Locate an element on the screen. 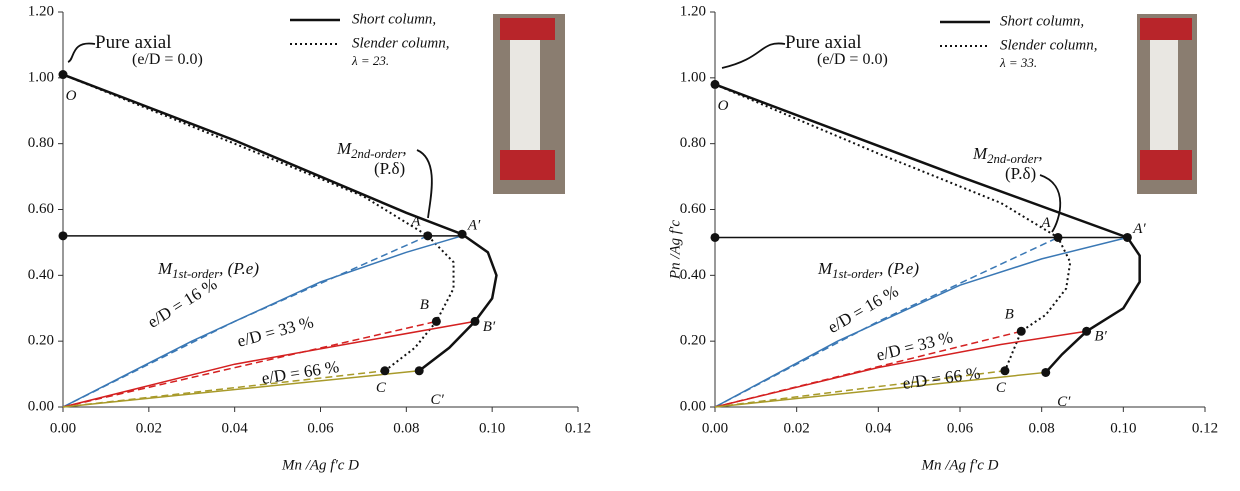 Image resolution: width=1240 pixels, height=491 pixels. annotation-part: λ = 33. is located at coordinates (1018, 62).